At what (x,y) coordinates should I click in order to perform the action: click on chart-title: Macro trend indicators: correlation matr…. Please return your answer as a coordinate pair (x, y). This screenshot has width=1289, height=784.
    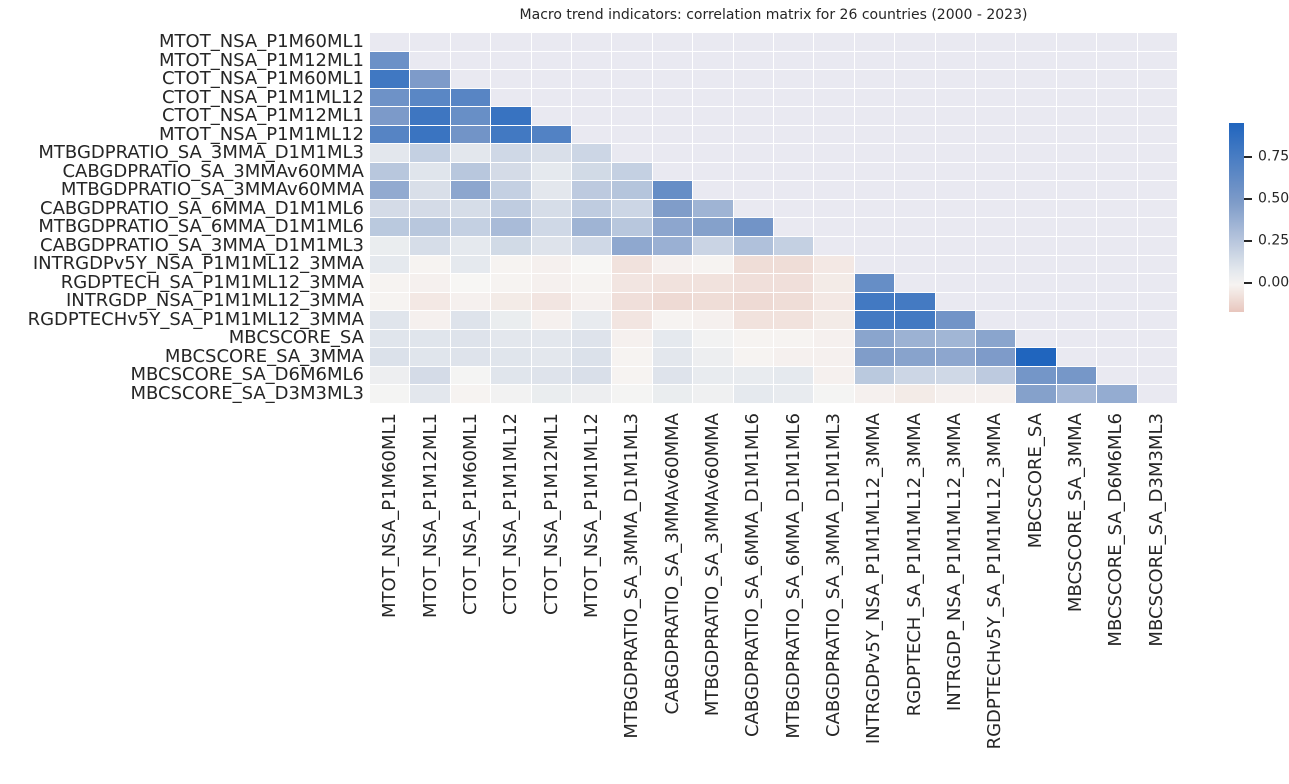
    Looking at the image, I should click on (773, 15).